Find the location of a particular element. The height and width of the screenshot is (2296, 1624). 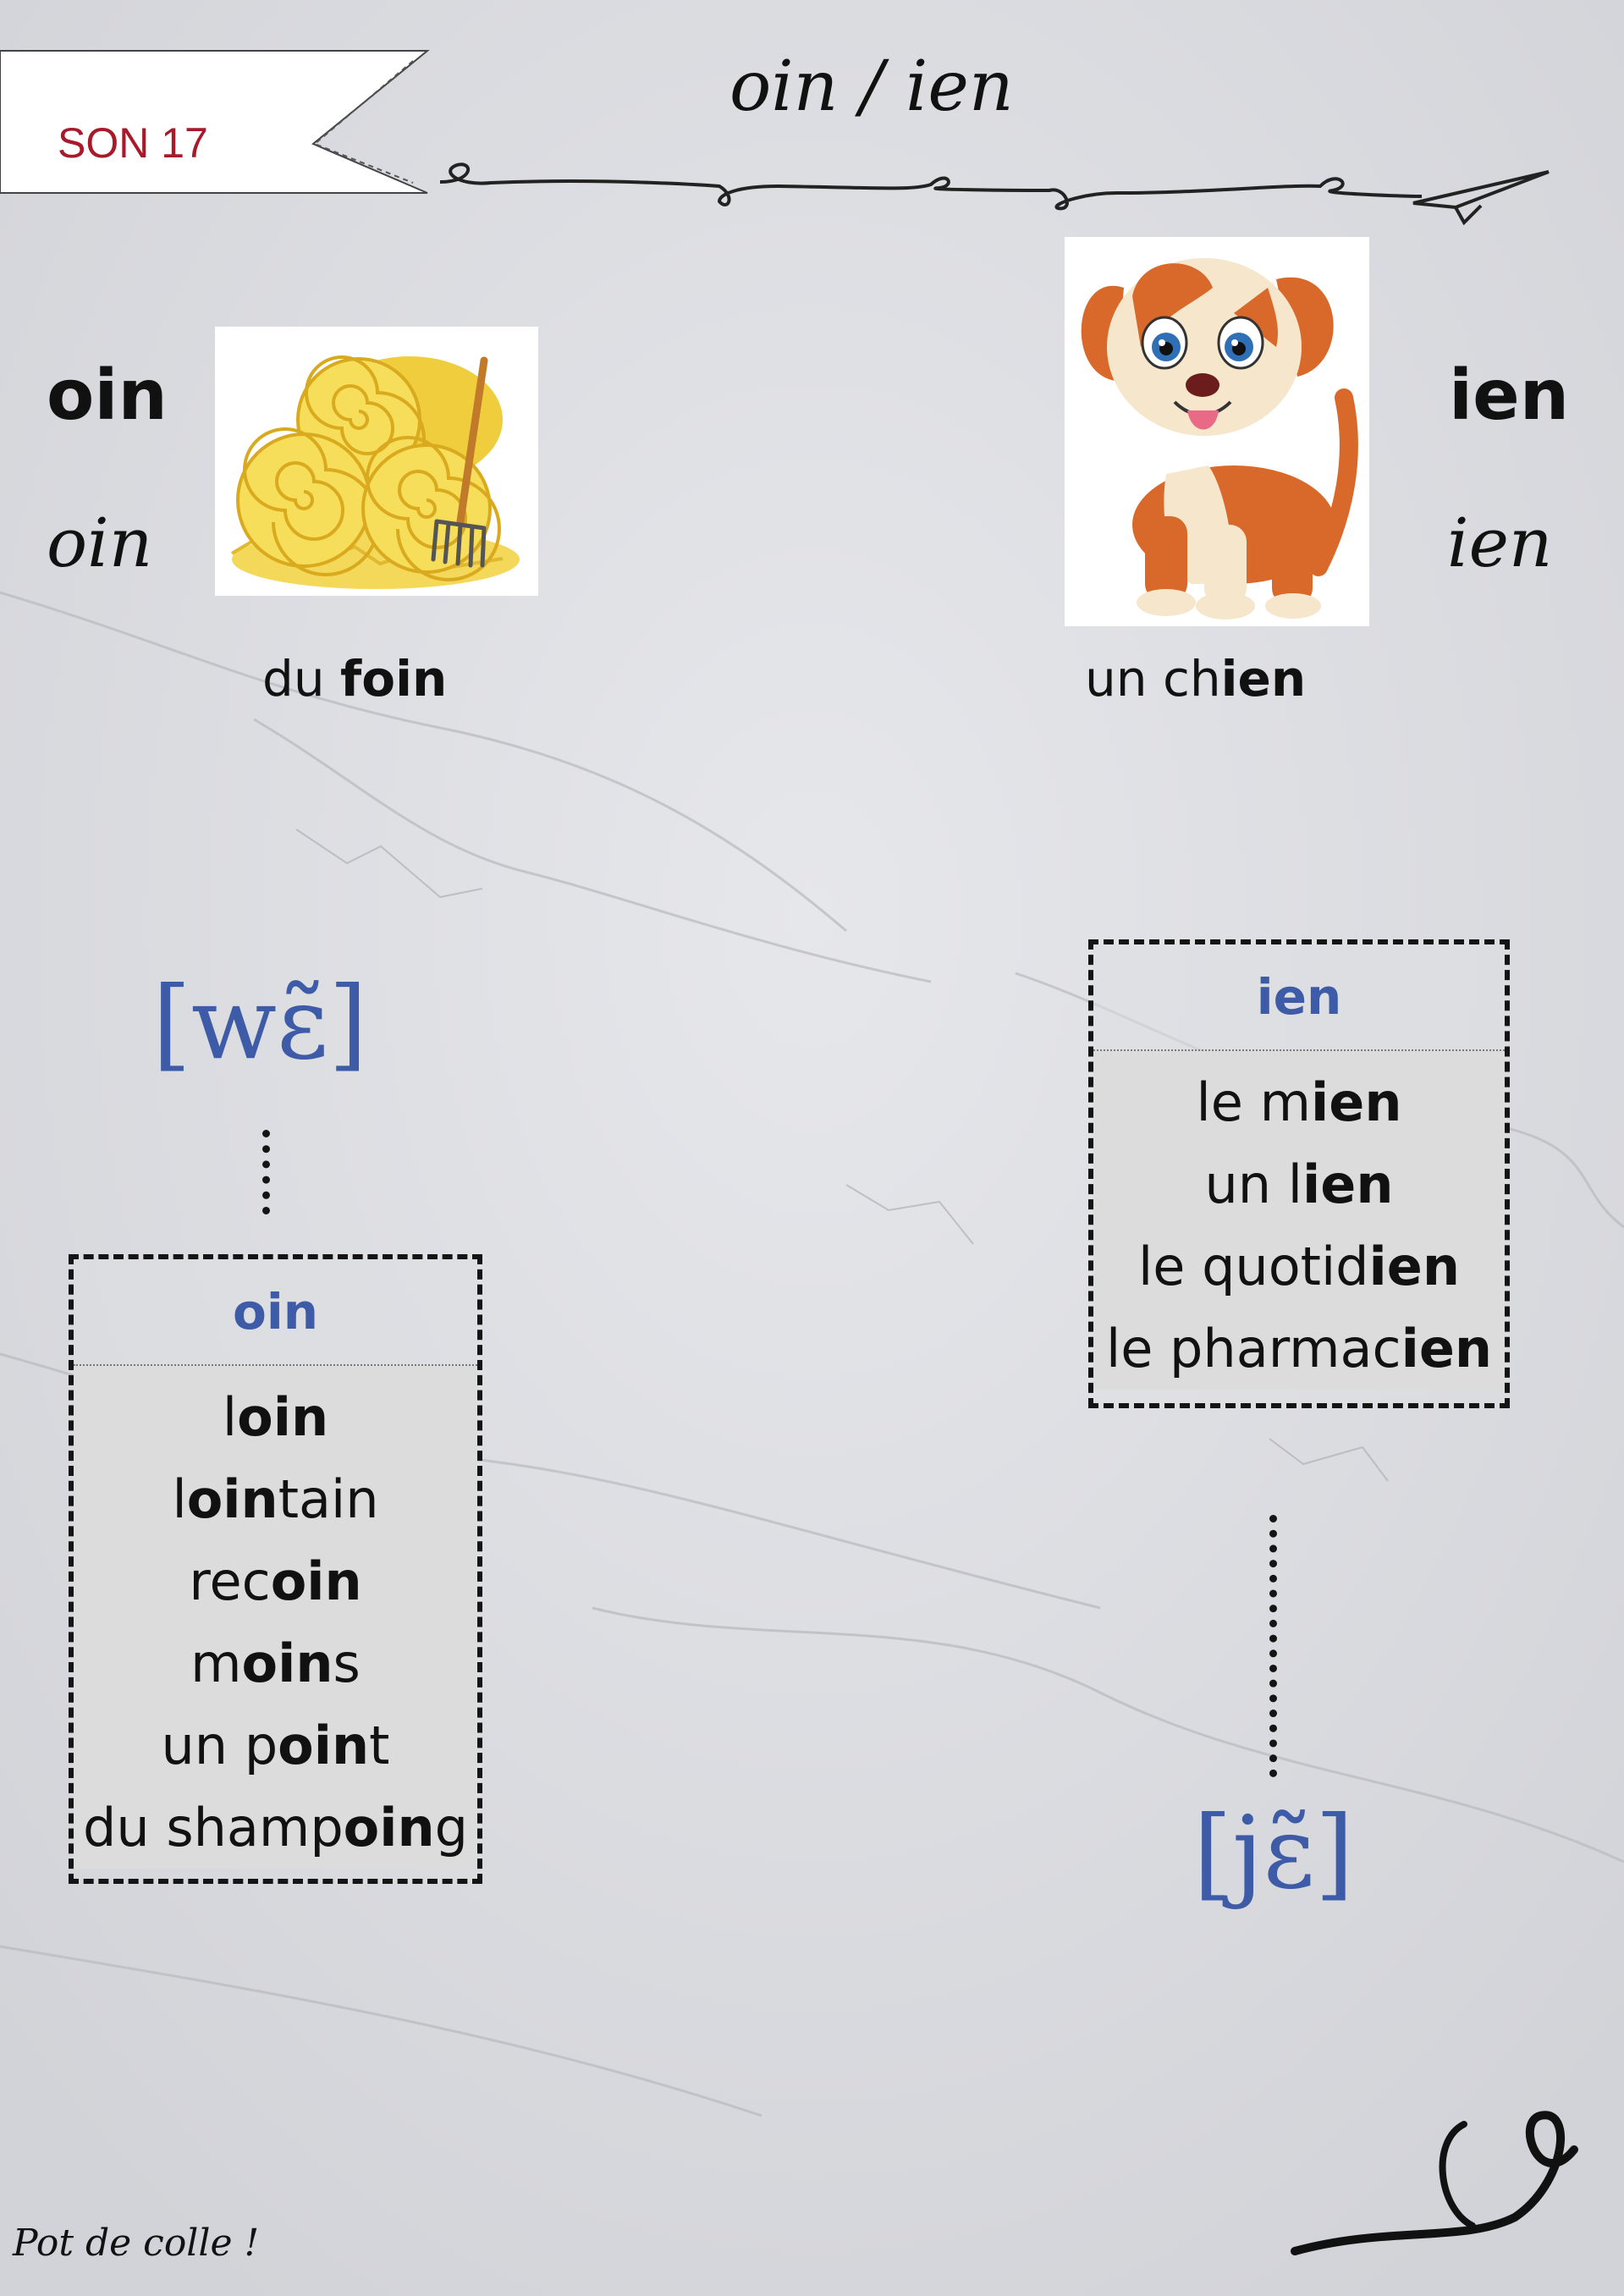

ien-box-header: ien is located at coordinates (1299, 997).